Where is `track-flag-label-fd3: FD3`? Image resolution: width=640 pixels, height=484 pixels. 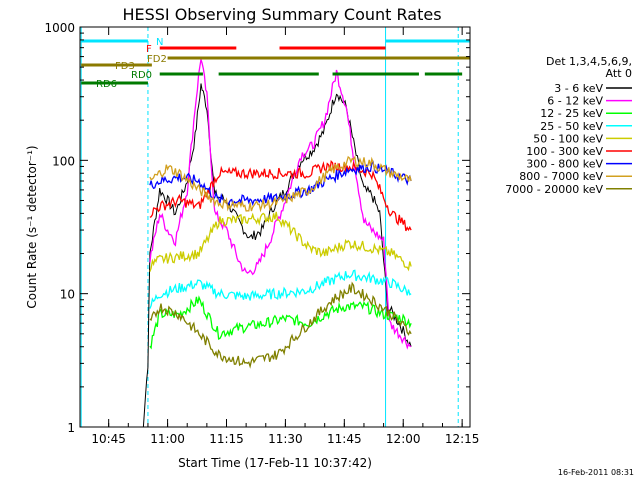
track-flag-label-fd3: FD3 is located at coordinates (125, 66).